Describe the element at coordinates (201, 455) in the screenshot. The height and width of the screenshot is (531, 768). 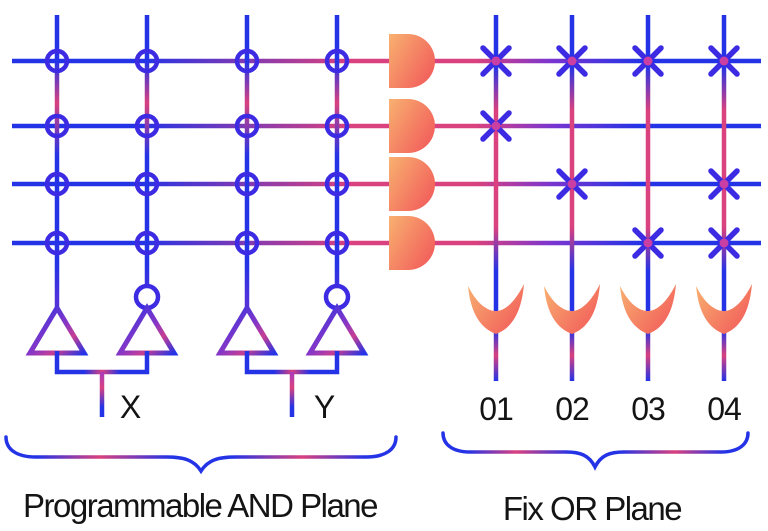
I see `underbrace-and-plane` at that location.